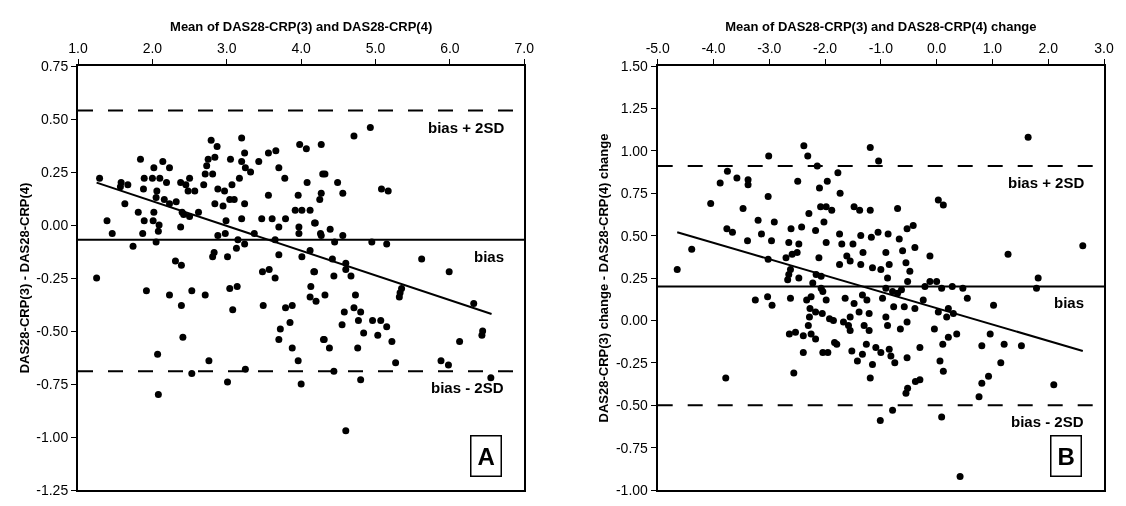 This screenshot has width=1126, height=506. I want to click on x-axis-title: Mean of DAS28-CRP(3) and DAS28-CRP(4), so click(301, 26).